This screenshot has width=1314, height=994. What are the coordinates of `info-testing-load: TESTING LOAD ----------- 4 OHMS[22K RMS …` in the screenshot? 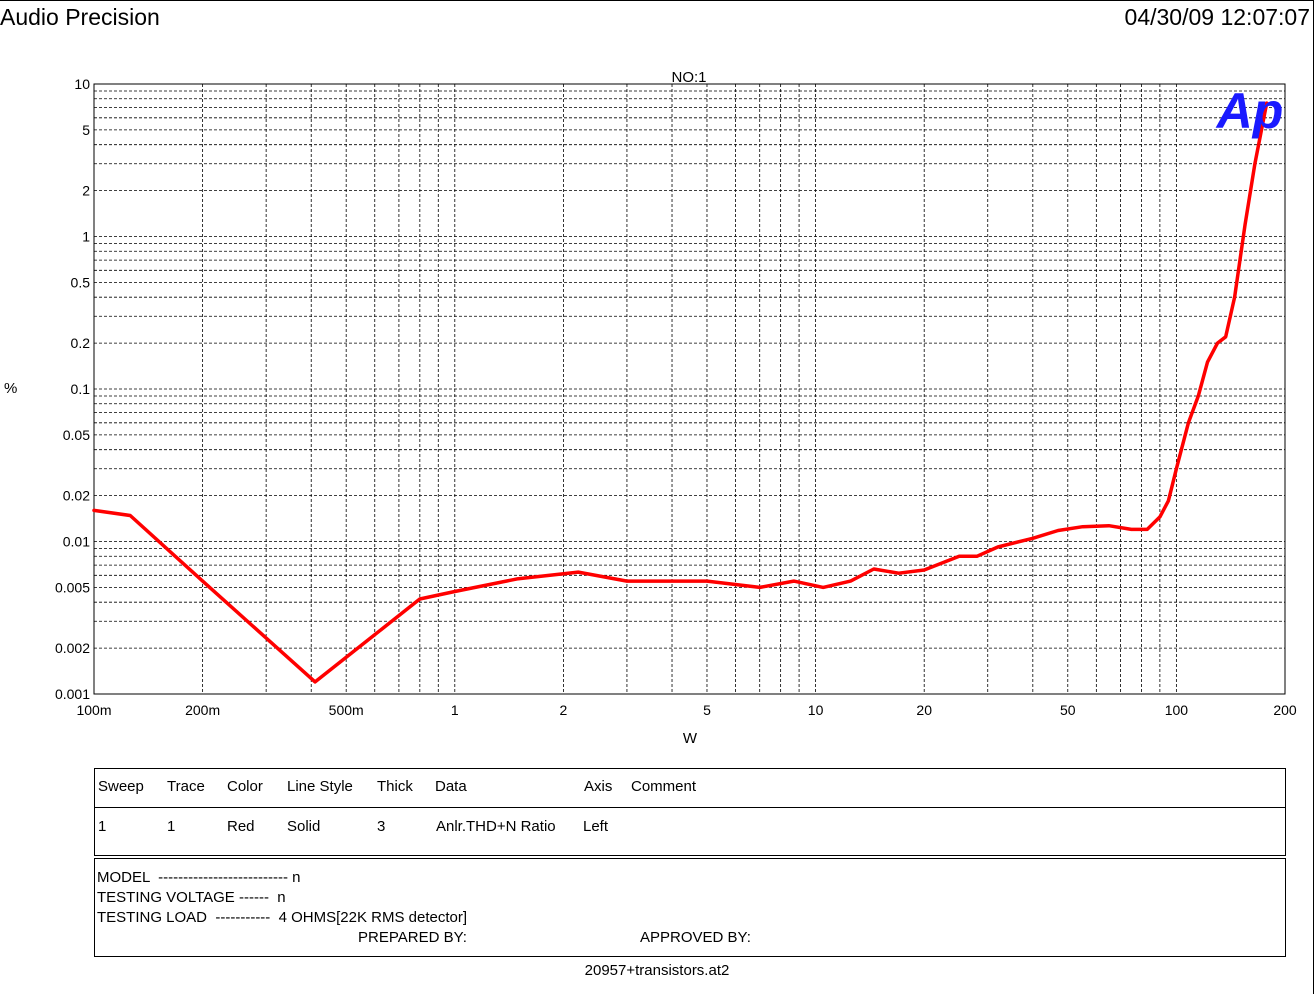 It's located at (282, 917).